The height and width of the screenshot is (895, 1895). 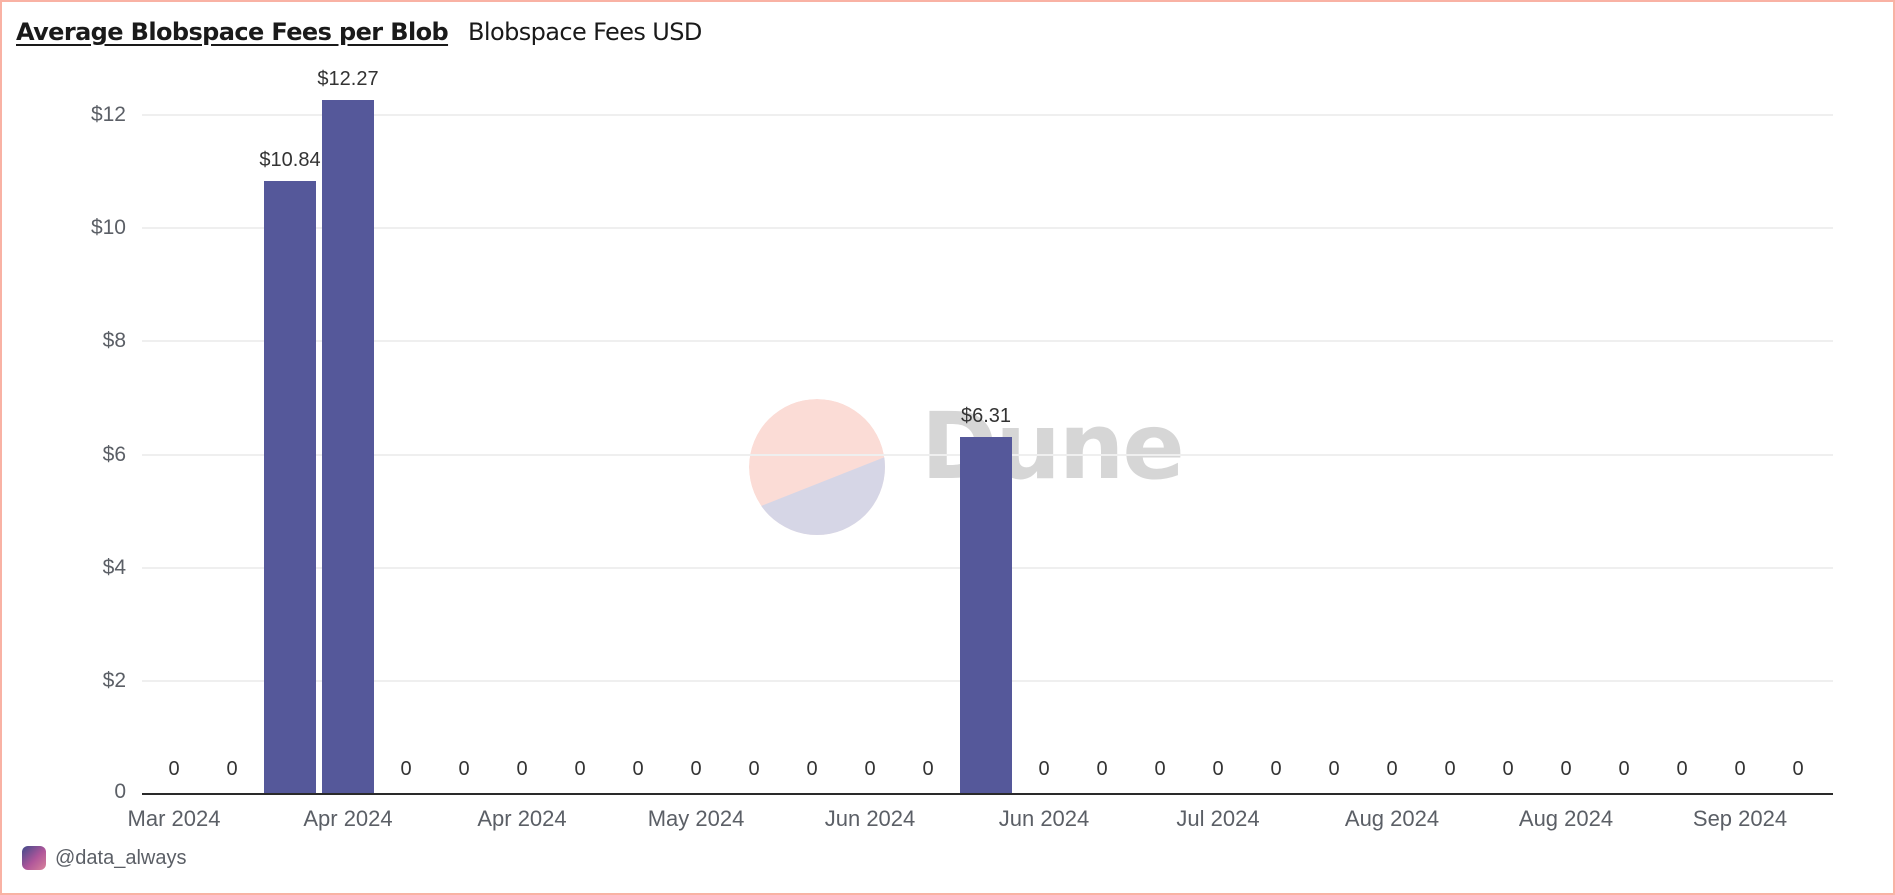 I want to click on x-axis-tick-label: Sep 2024, so click(x=1740, y=818).